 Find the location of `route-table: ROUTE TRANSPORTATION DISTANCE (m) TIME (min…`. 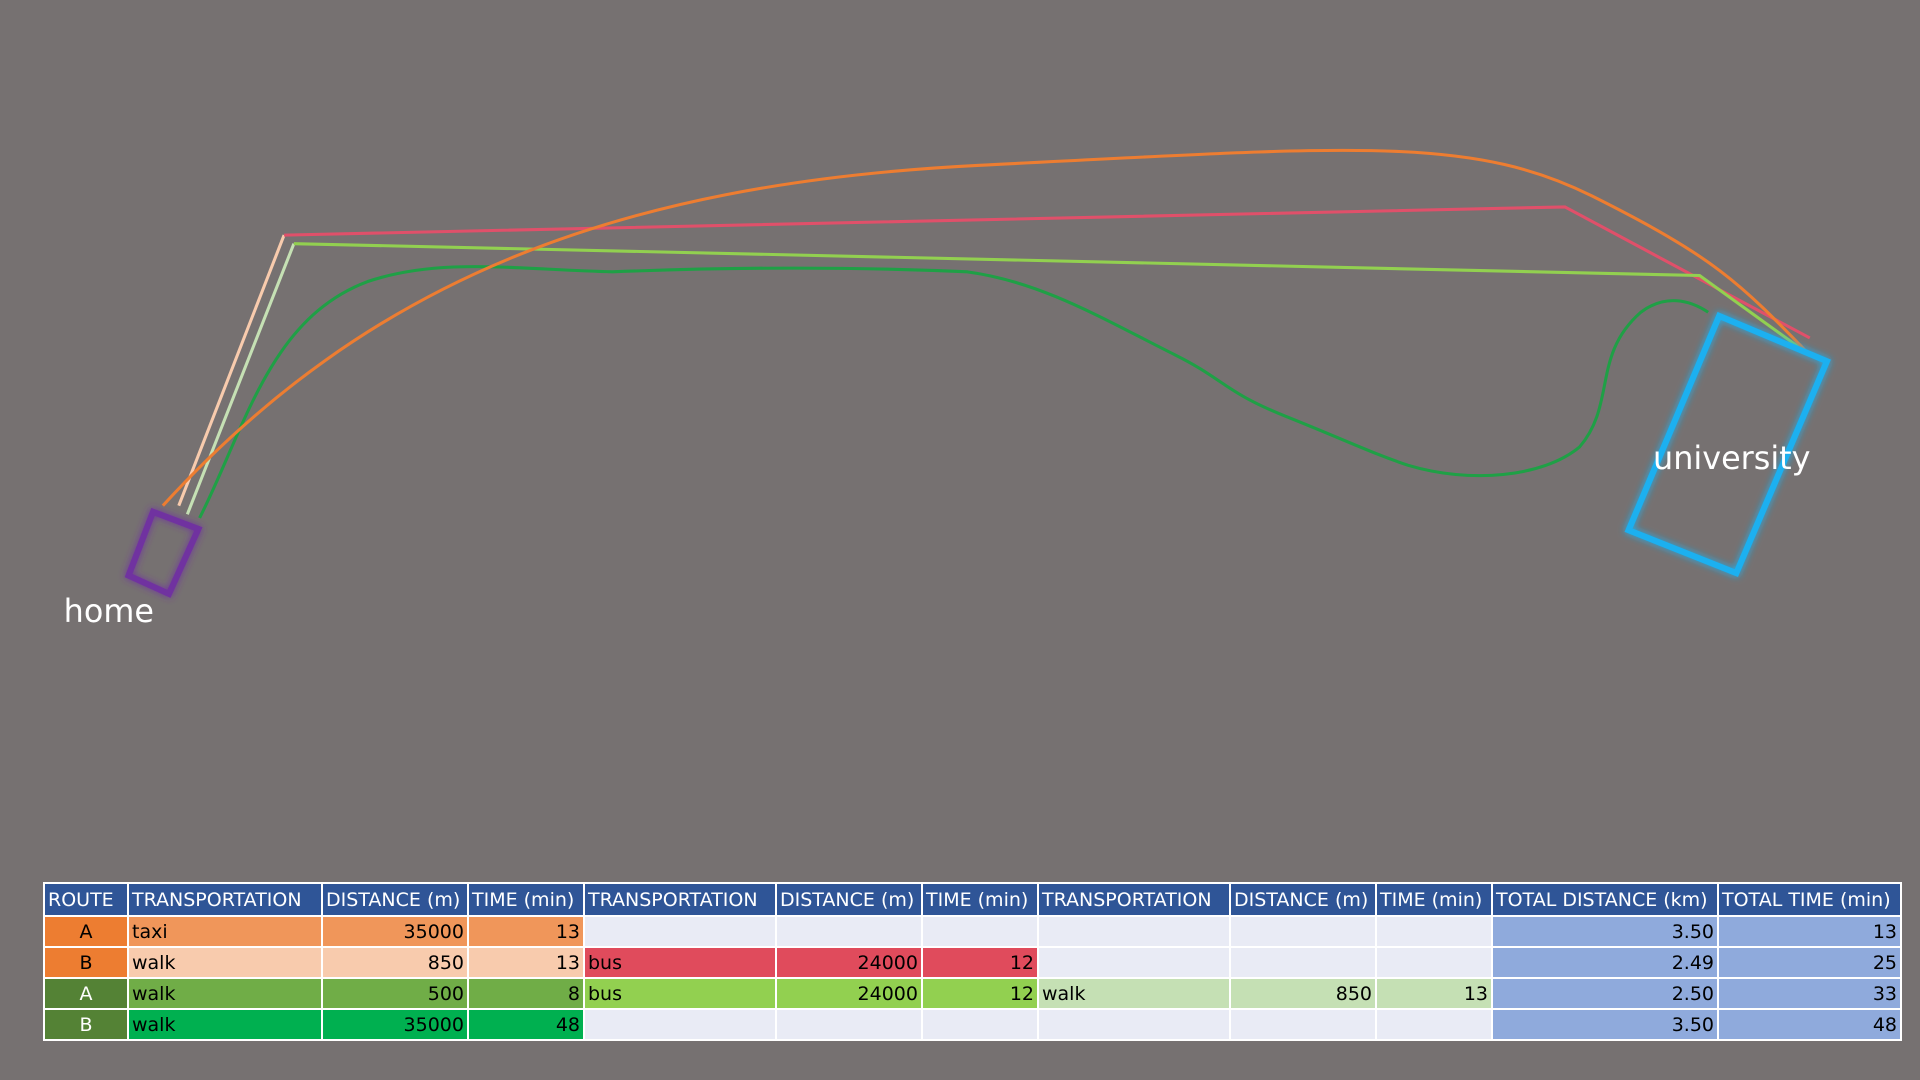

route-table: ROUTE TRANSPORTATION DISTANCE (m) TIME (min… is located at coordinates (972, 961).